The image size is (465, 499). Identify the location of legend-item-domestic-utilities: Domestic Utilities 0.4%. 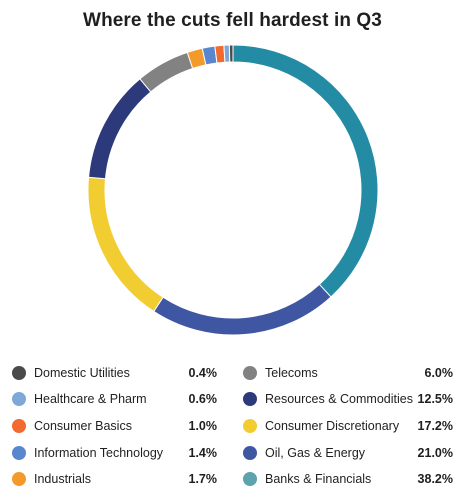
(114, 373).